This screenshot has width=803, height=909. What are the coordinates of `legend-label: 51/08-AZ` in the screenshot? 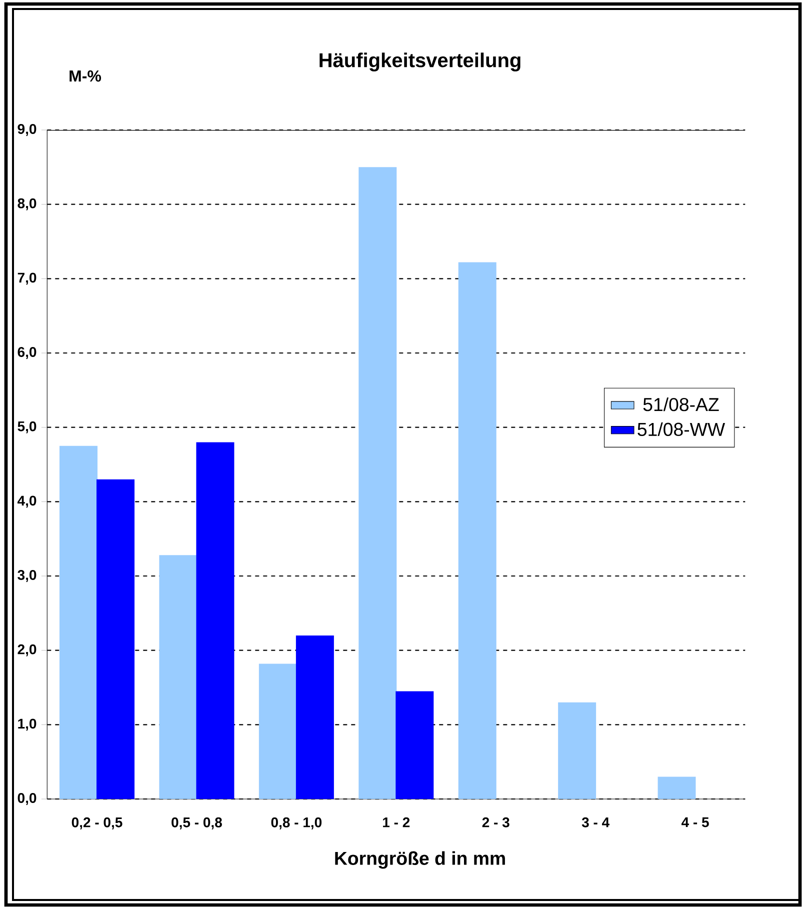 It's located at (681, 404).